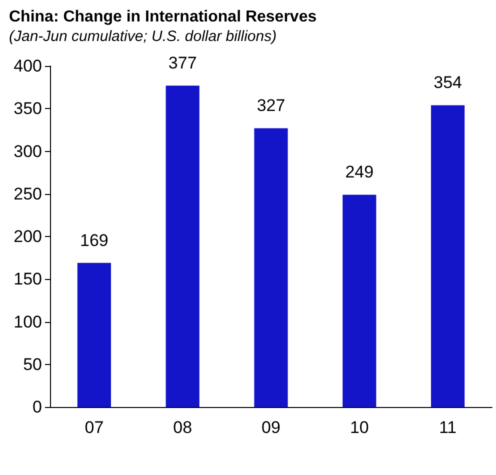 This screenshot has width=496, height=475. I want to click on data-label: 169, so click(94, 240).